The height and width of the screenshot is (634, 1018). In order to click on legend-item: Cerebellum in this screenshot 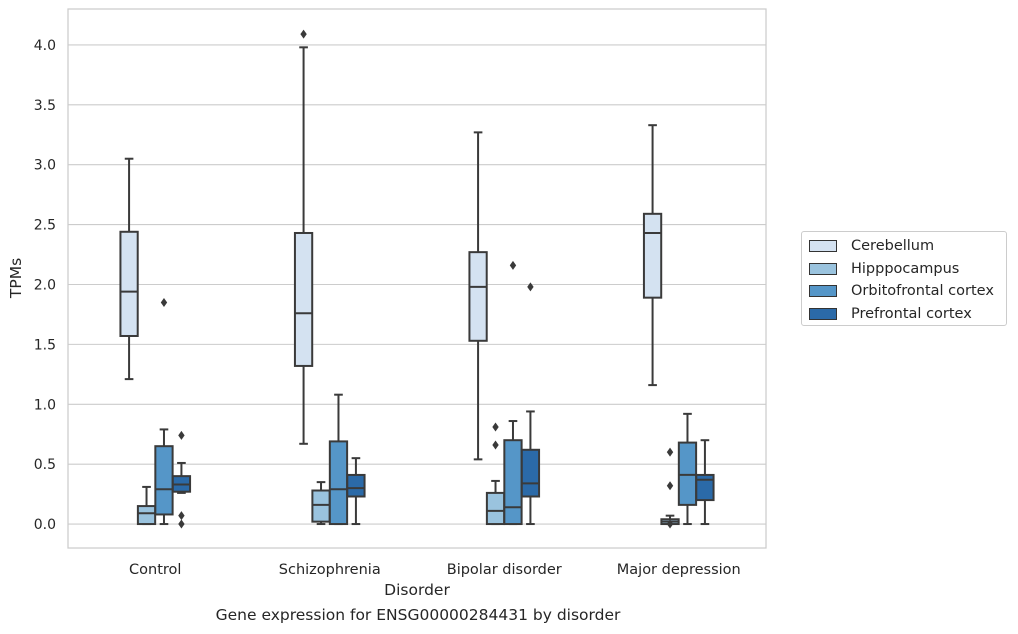, I will do `click(907, 246)`.